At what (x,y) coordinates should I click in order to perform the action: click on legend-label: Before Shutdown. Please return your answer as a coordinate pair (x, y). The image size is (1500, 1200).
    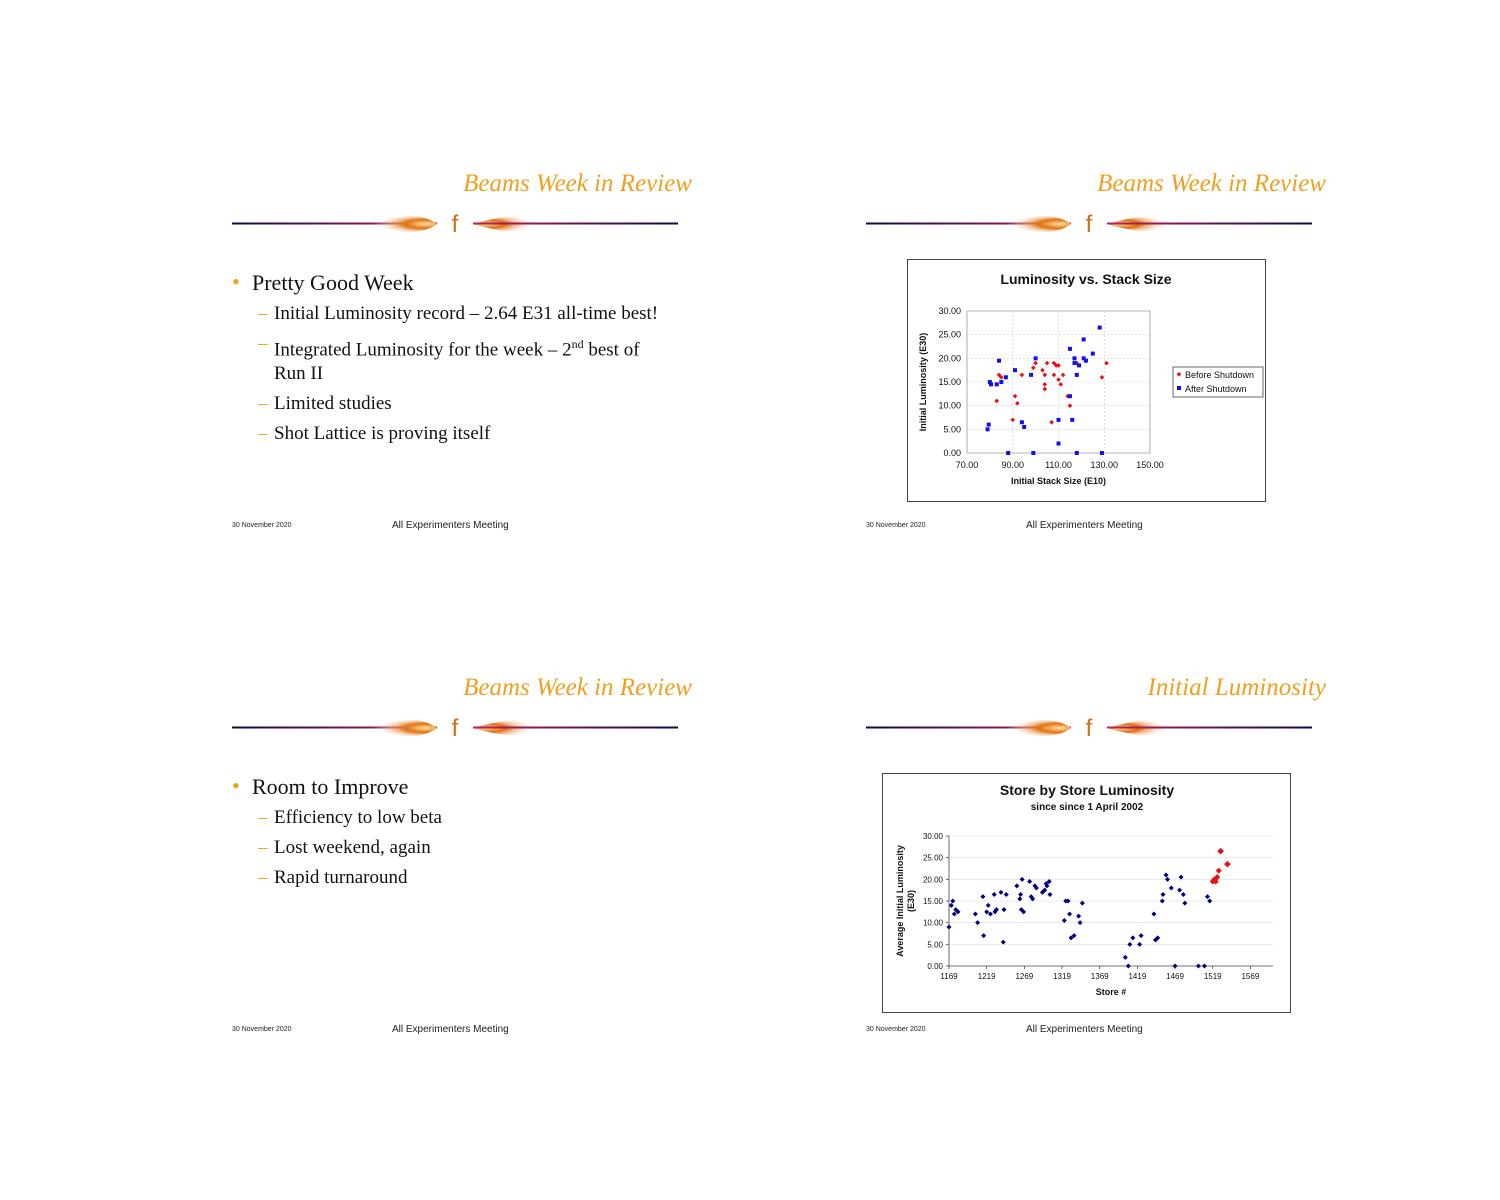
    Looking at the image, I should click on (1219, 375).